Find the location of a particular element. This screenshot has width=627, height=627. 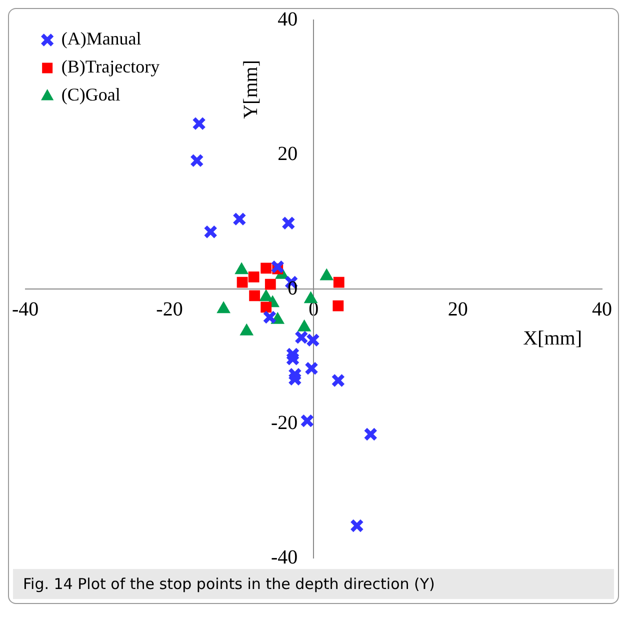

x-tick-label: -20 is located at coordinates (169, 309).